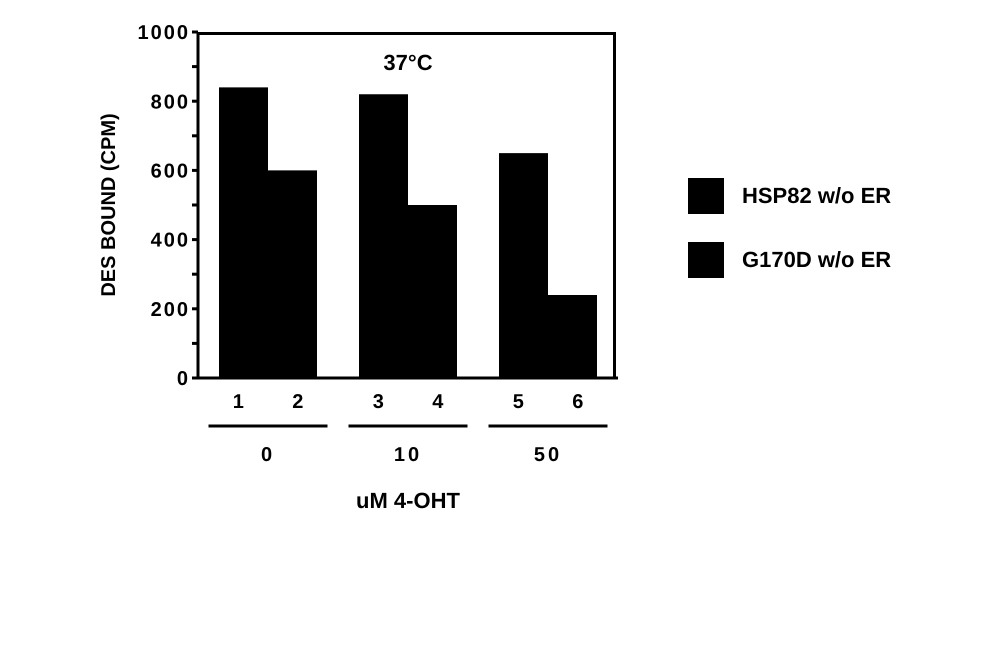 The height and width of the screenshot is (655, 993). What do you see at coordinates (109, 205) in the screenshot?
I see `y-axis-title: DES BOUND (CPM)` at bounding box center [109, 205].